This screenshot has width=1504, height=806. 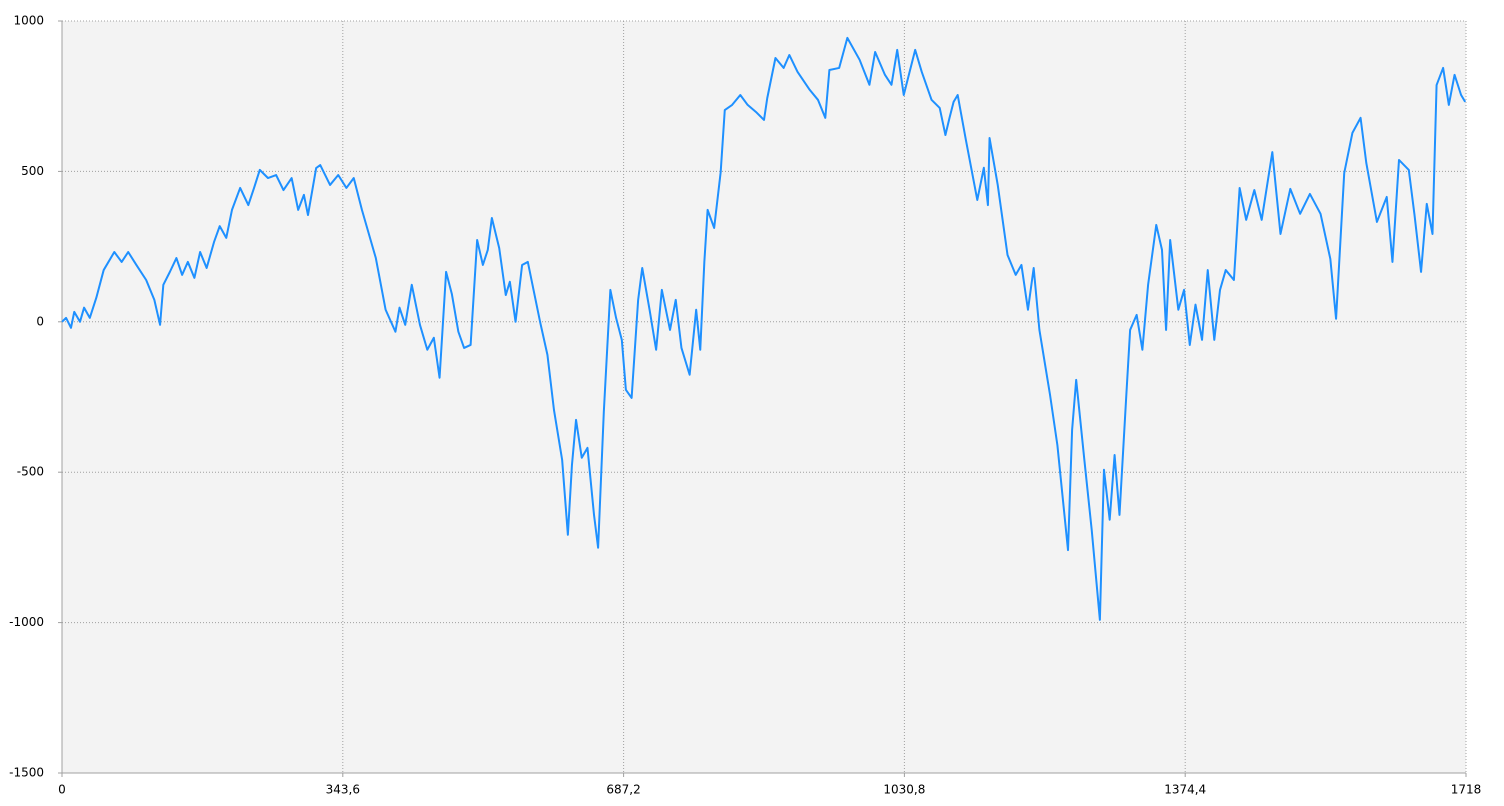 I want to click on x-tick-label: 0, so click(x=62, y=790).